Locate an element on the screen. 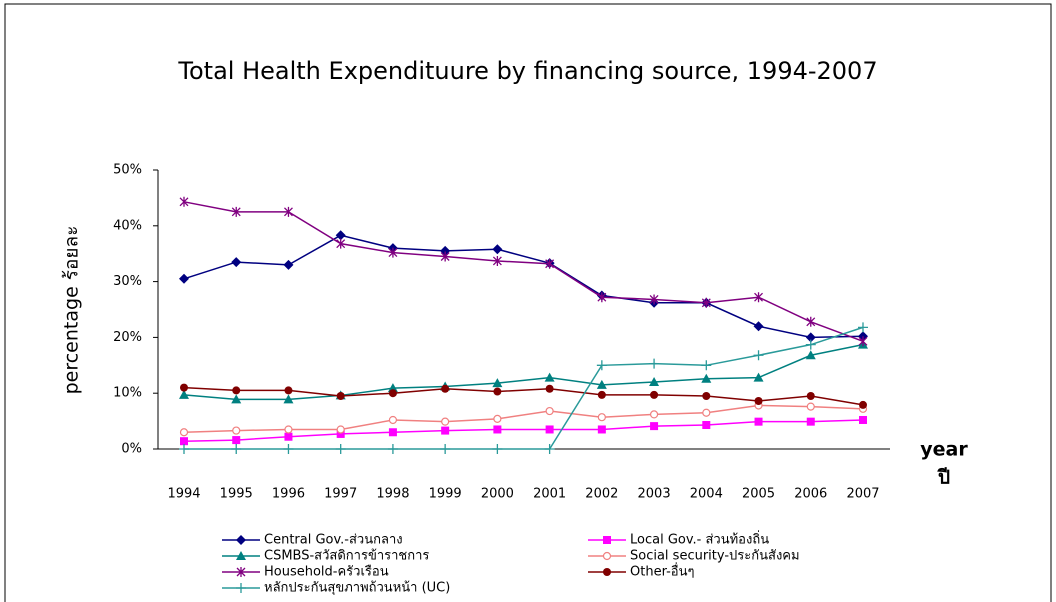  y-tick-label: 40% is located at coordinates (127, 225).